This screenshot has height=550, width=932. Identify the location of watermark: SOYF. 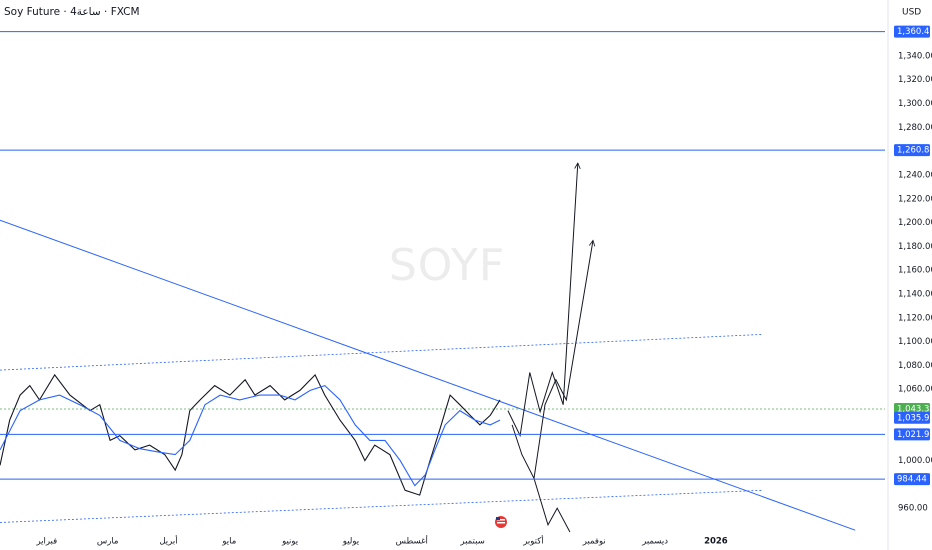
(447, 265).